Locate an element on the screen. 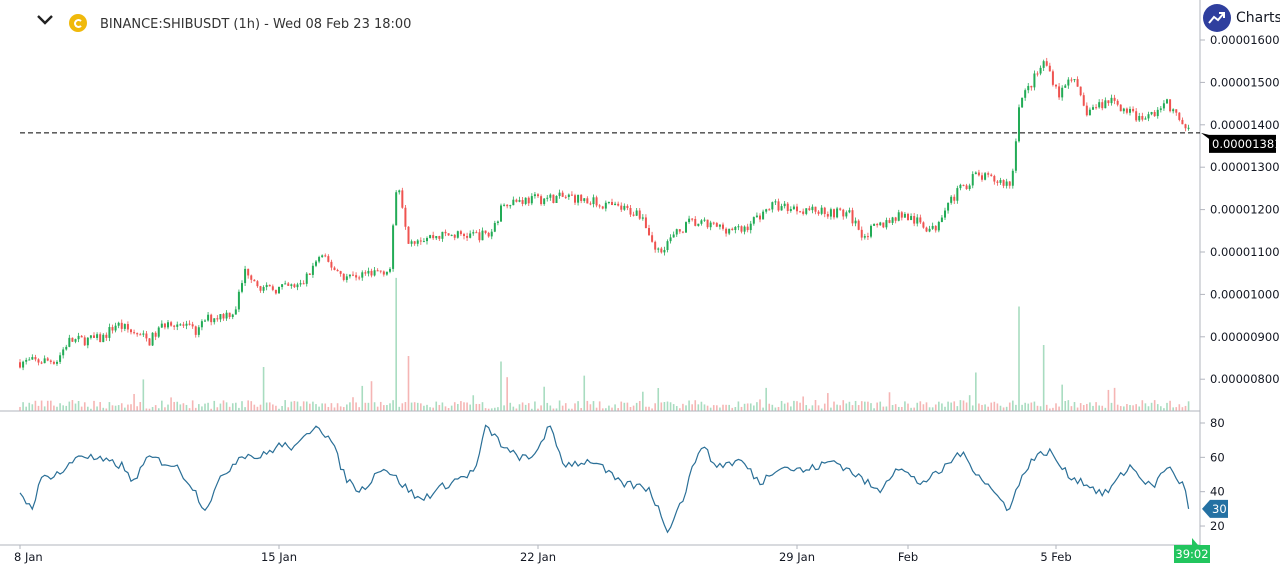 The image size is (1280, 568). brand-logo: Charts p is located at coordinates (1241, 18).